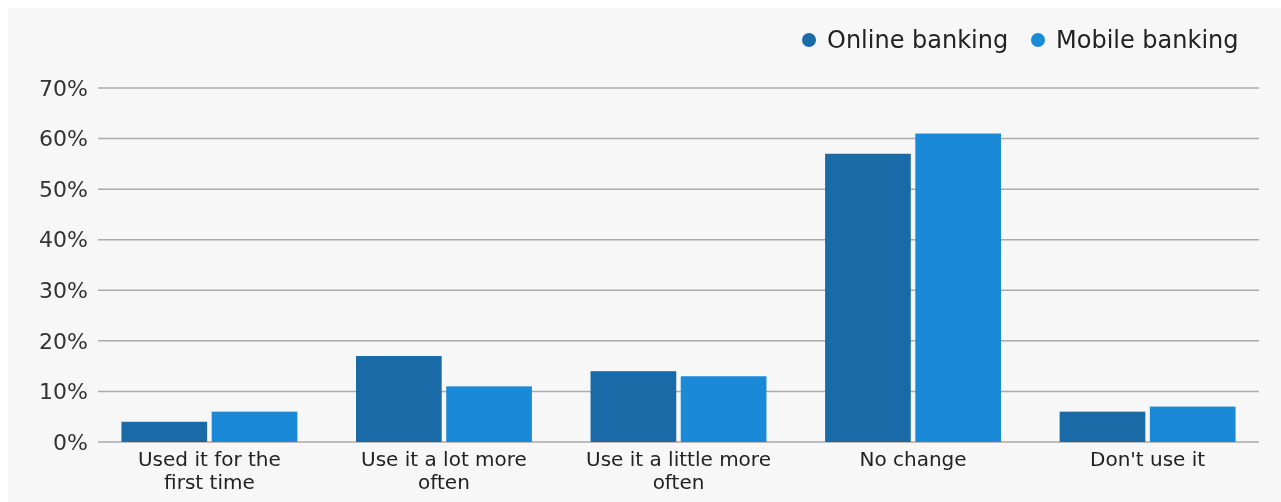  Describe the element at coordinates (63, 290) in the screenshot. I see `y-tick-label: 30%` at that location.